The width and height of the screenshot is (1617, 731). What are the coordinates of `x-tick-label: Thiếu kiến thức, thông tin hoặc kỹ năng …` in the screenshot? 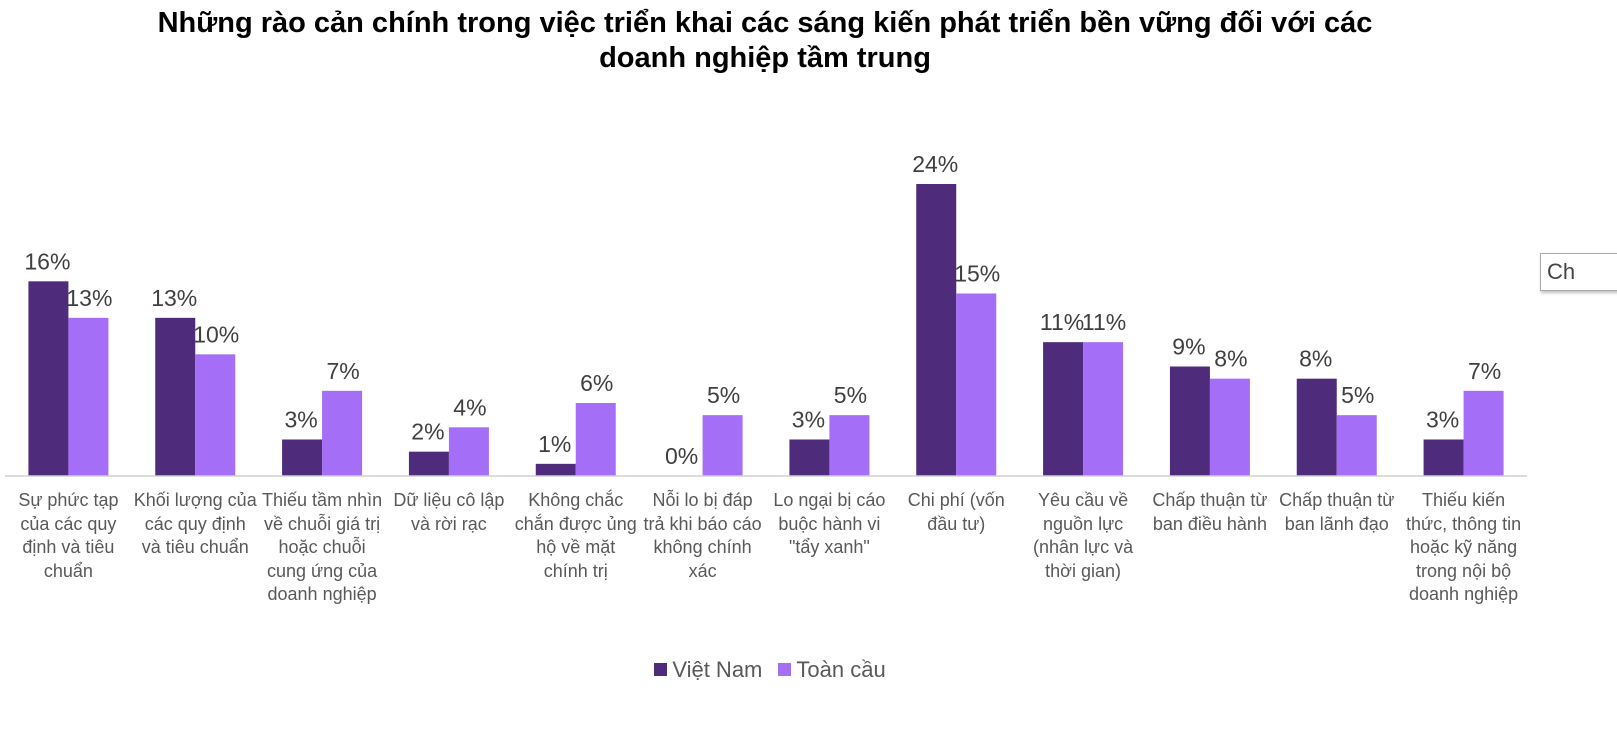 It's located at (1464, 547).